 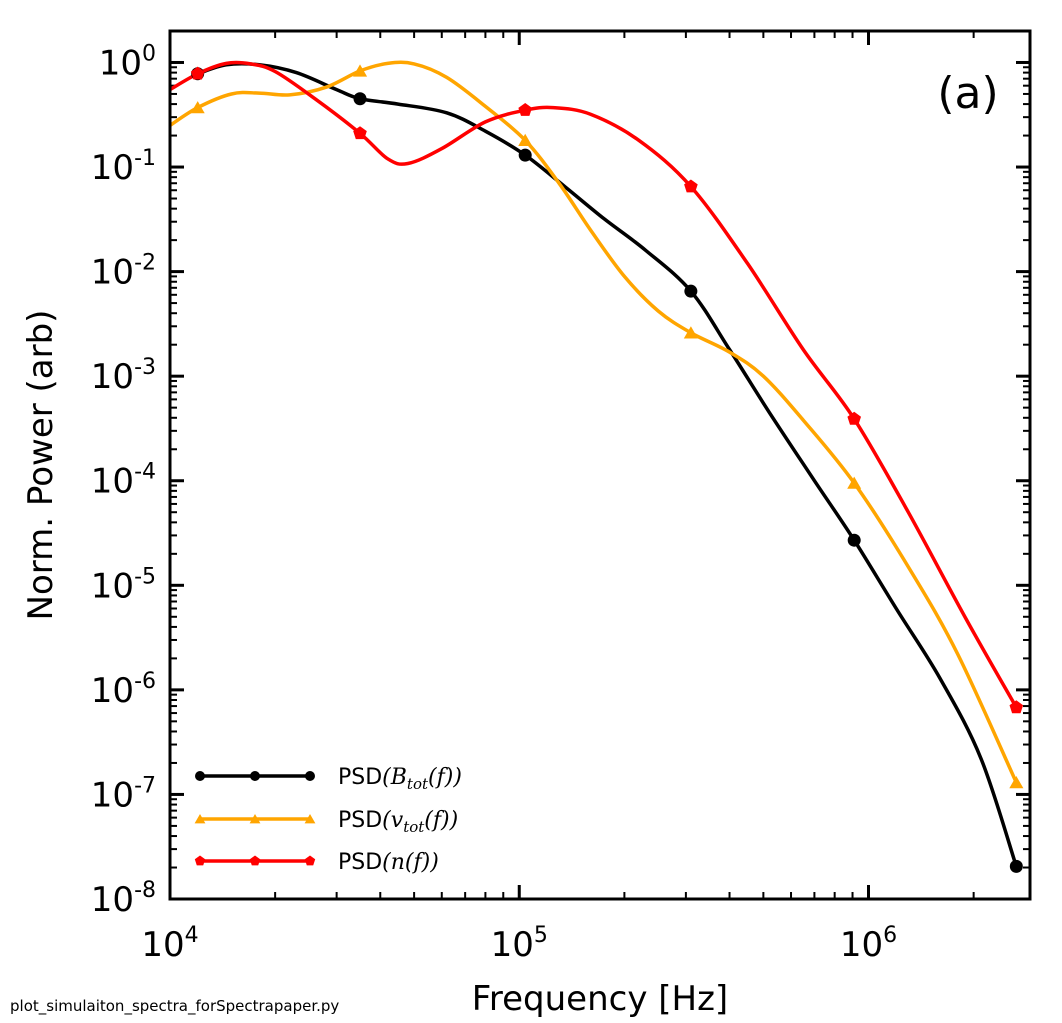 I want to click on y-tick-label: 10⁻⁷, so click(x=123, y=794).